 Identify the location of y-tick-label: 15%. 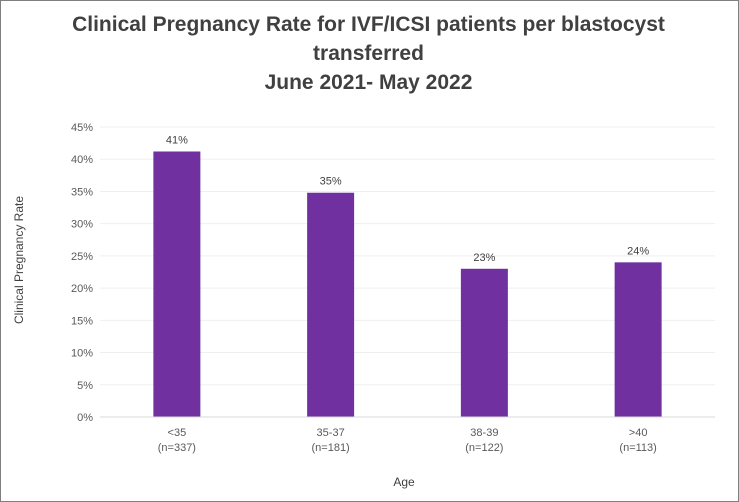
(82, 321).